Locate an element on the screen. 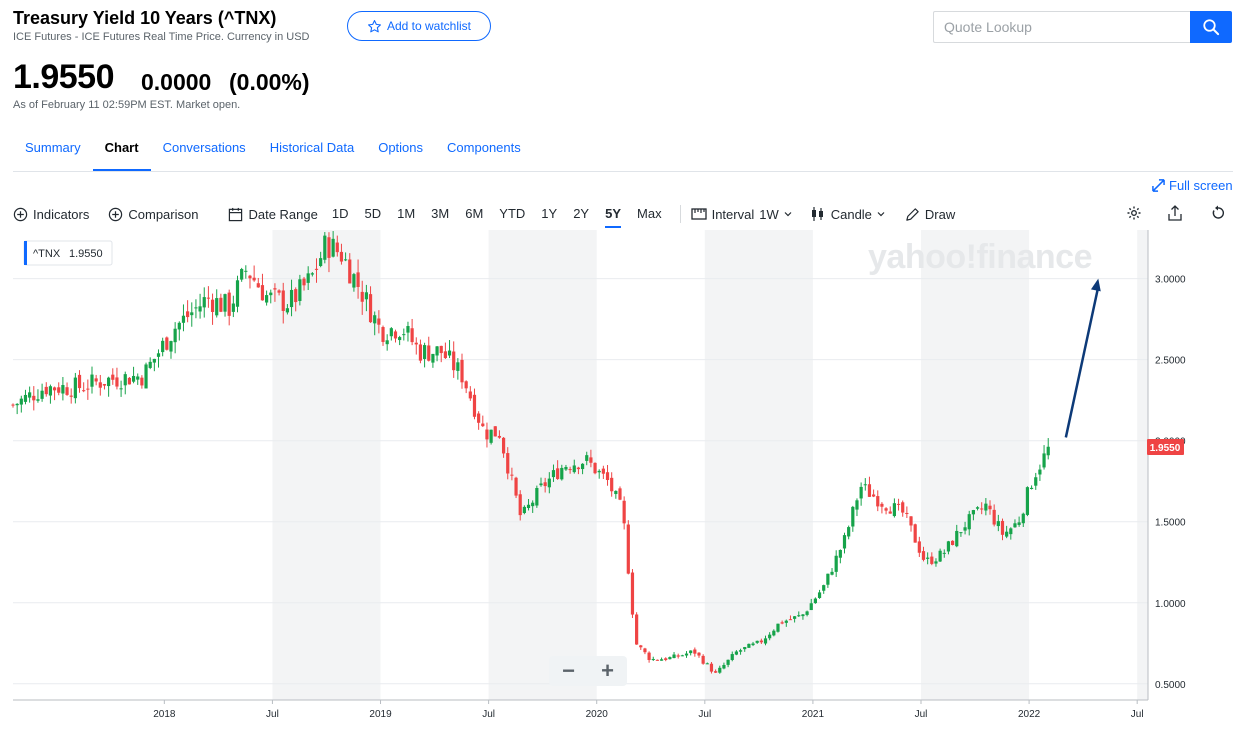  comparison-button: Comparison is located at coordinates (153, 214).